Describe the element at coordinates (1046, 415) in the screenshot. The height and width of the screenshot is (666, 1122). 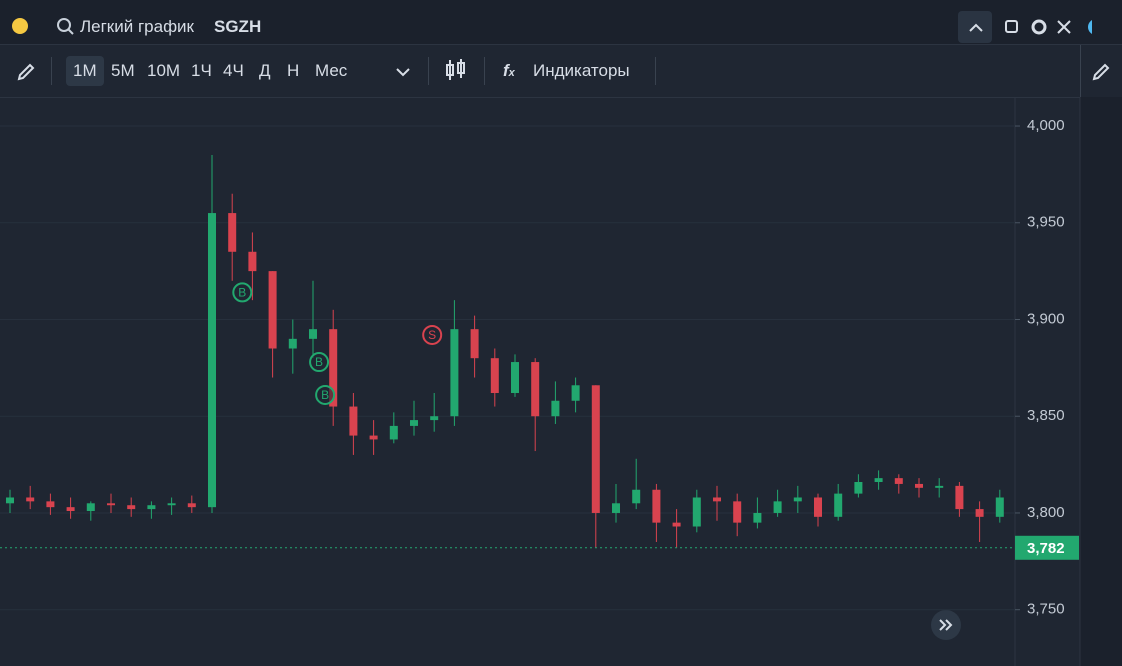
I see `y-tick-label: 3,850` at that location.